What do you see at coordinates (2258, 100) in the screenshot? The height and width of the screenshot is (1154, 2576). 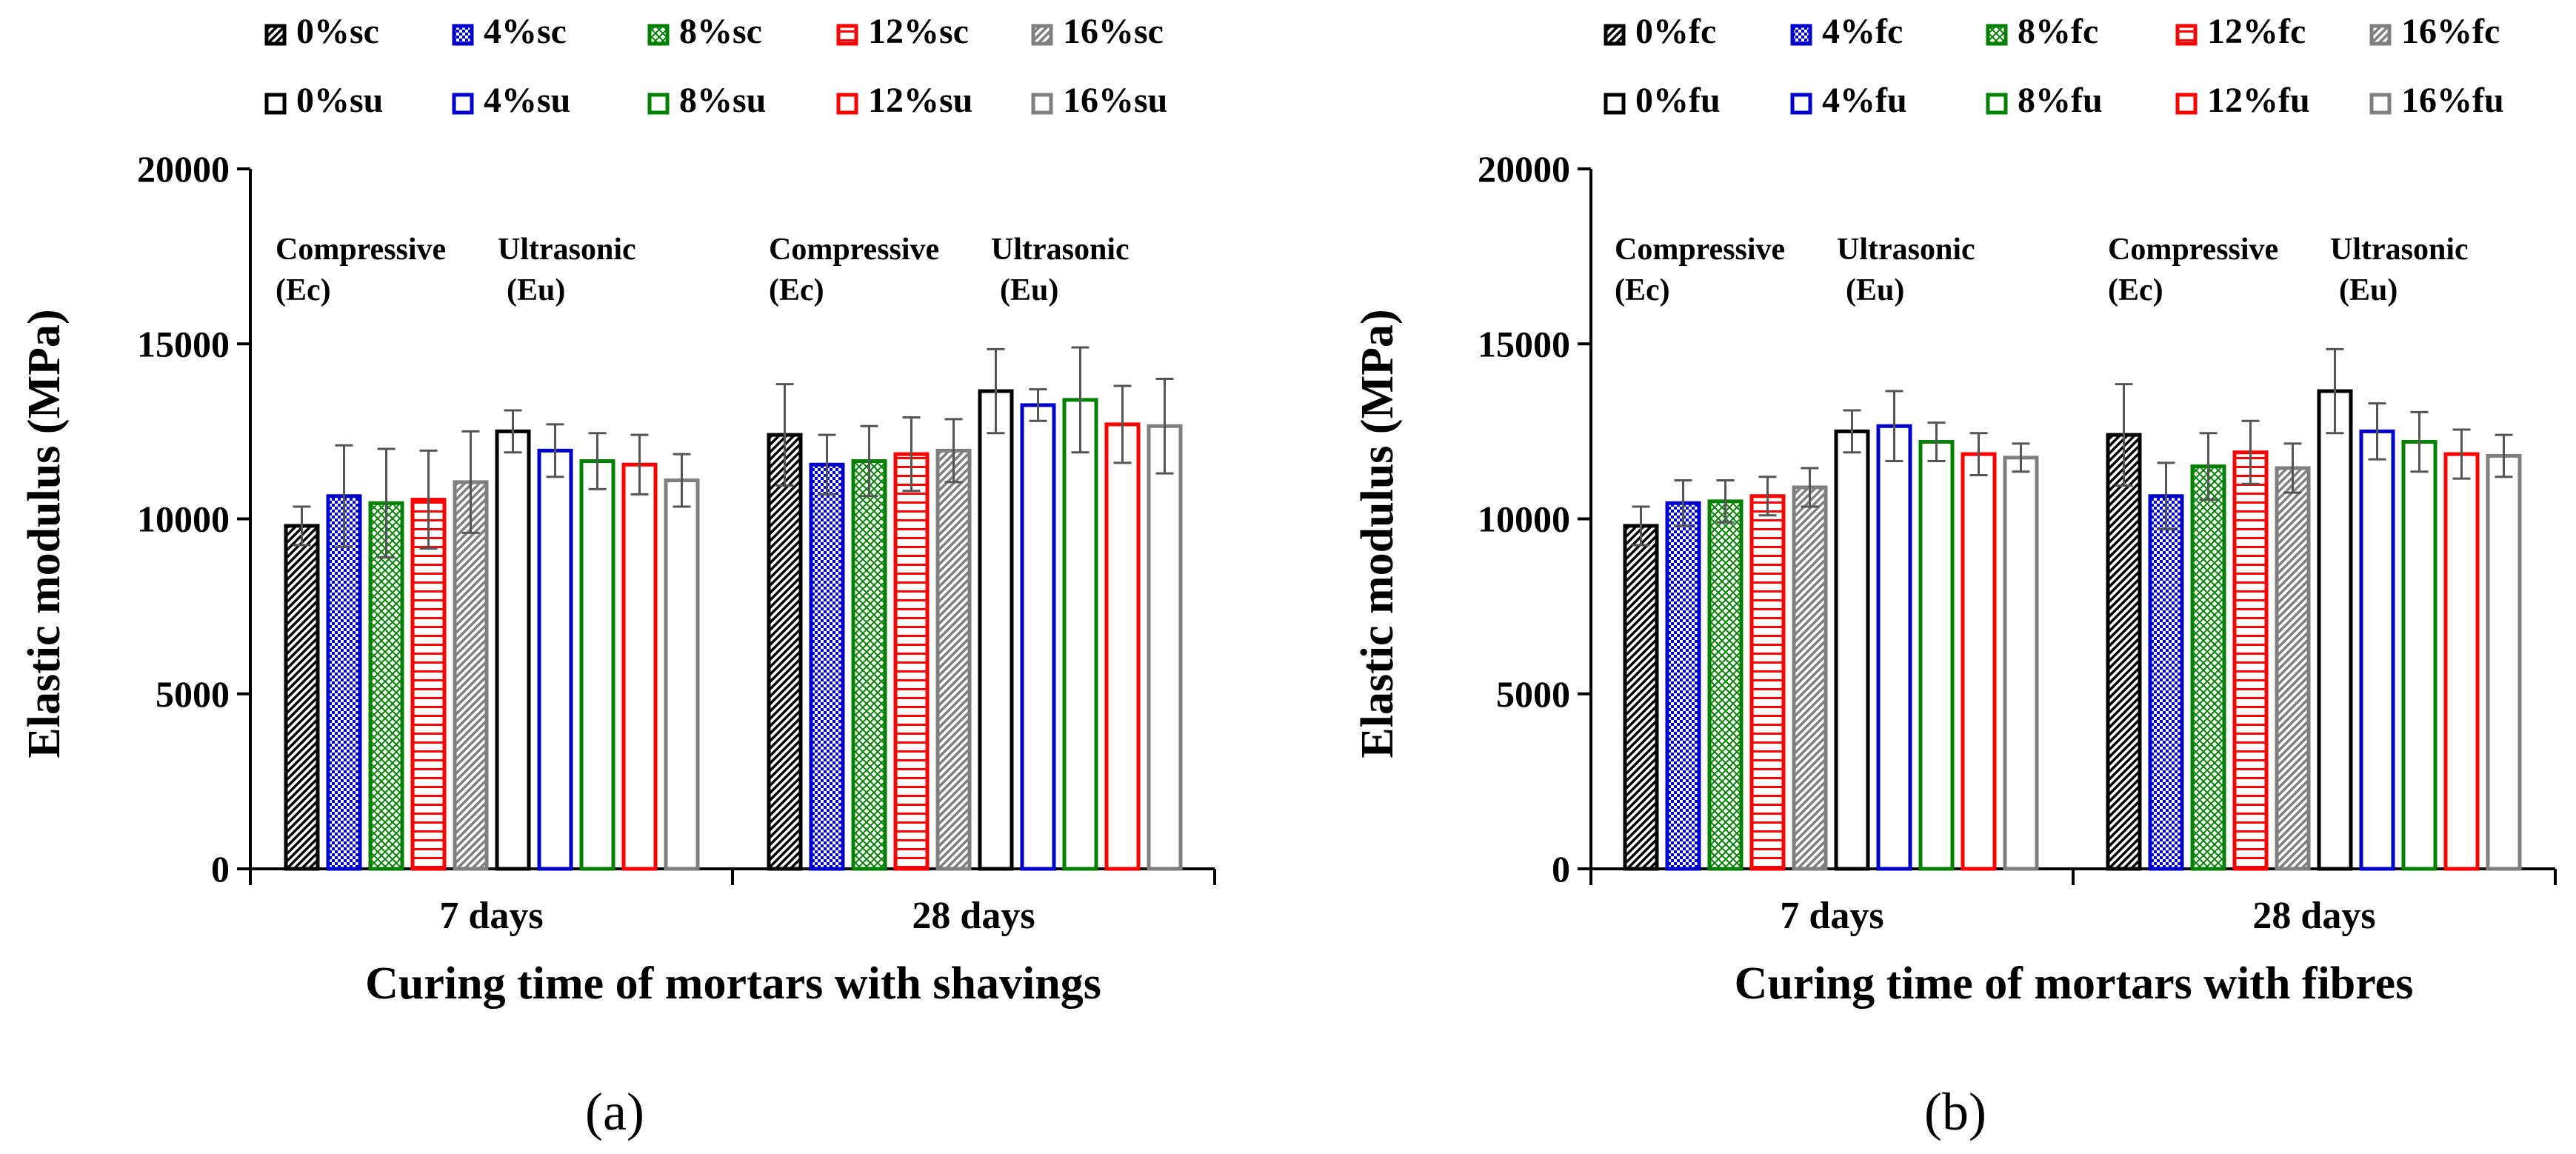 I see `legend-label: 12%fu` at bounding box center [2258, 100].